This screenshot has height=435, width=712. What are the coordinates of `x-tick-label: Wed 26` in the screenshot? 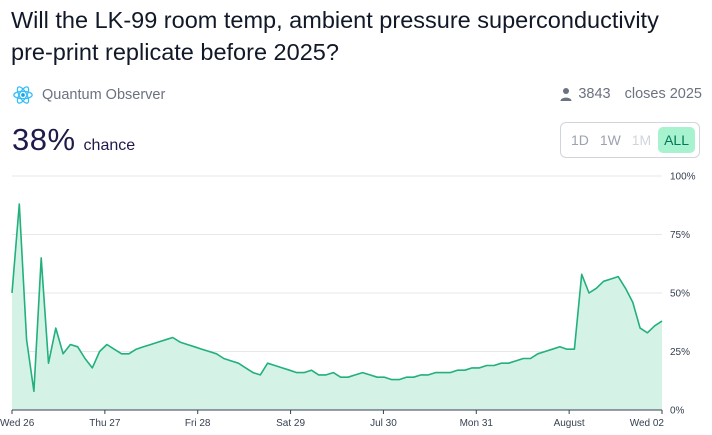 It's located at (17, 423).